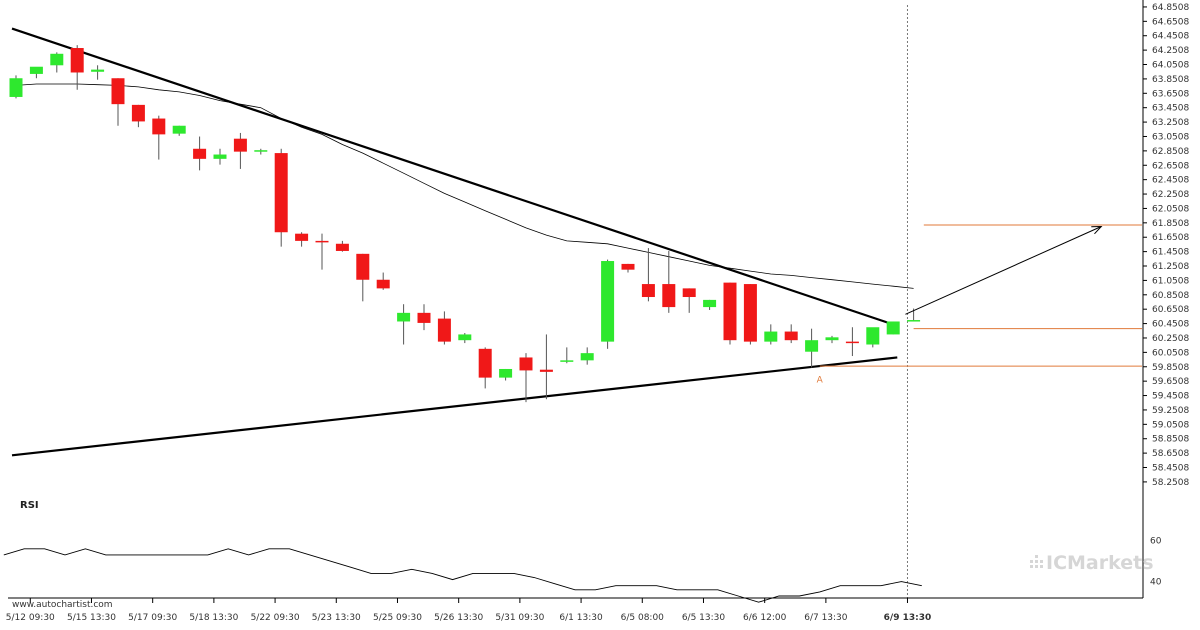  I want to click on point-label: A, so click(820, 380).